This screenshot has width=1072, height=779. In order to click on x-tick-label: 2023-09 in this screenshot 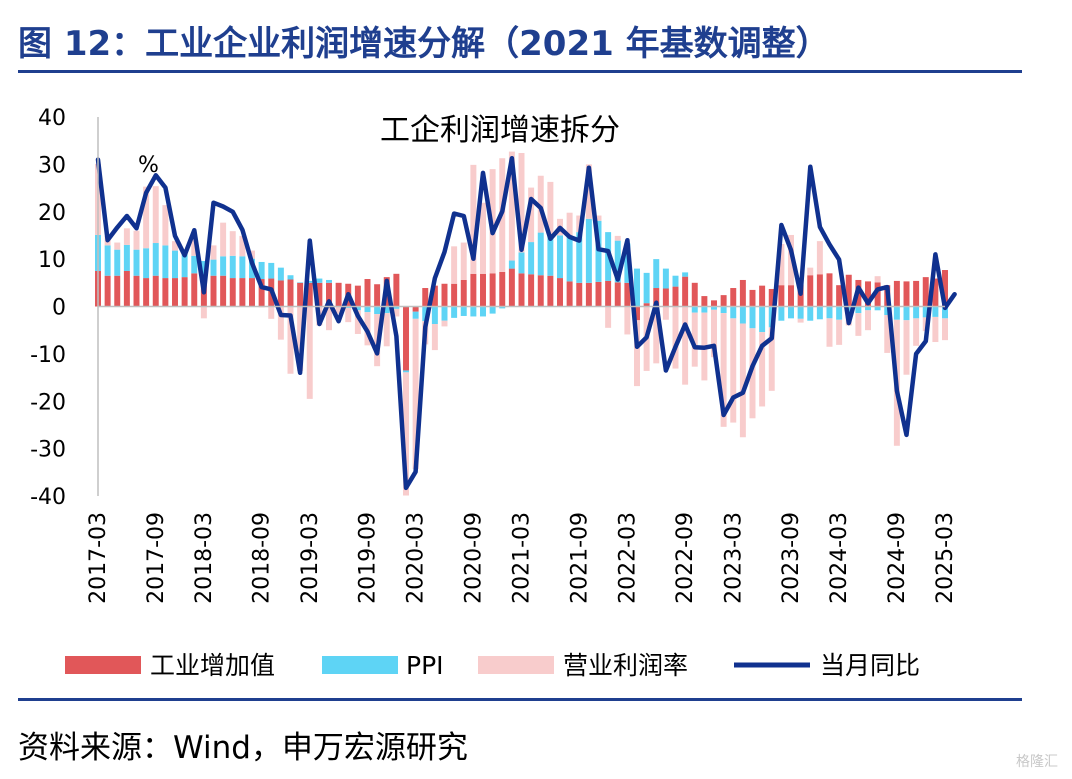, I will do `click(791, 558)`.